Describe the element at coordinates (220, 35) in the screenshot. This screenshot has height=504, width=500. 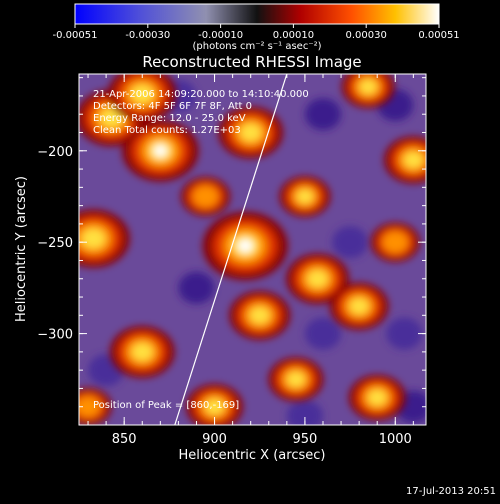
I see `colorbar-tick-label: -0.00010` at that location.